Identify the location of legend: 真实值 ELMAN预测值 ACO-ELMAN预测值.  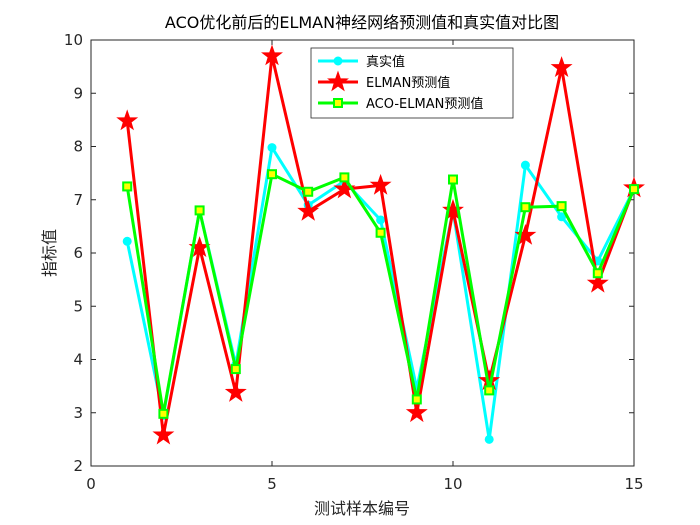
(412, 83).